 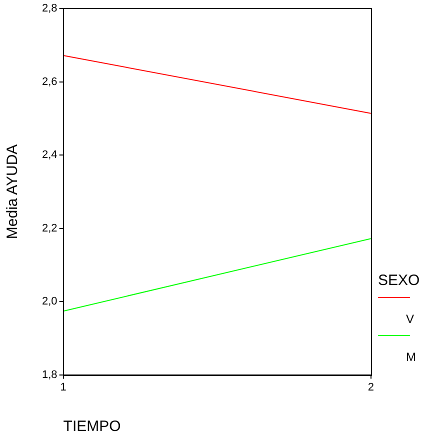 What do you see at coordinates (50, 302) in the screenshot?
I see `y-tick-label: 2,0` at bounding box center [50, 302].